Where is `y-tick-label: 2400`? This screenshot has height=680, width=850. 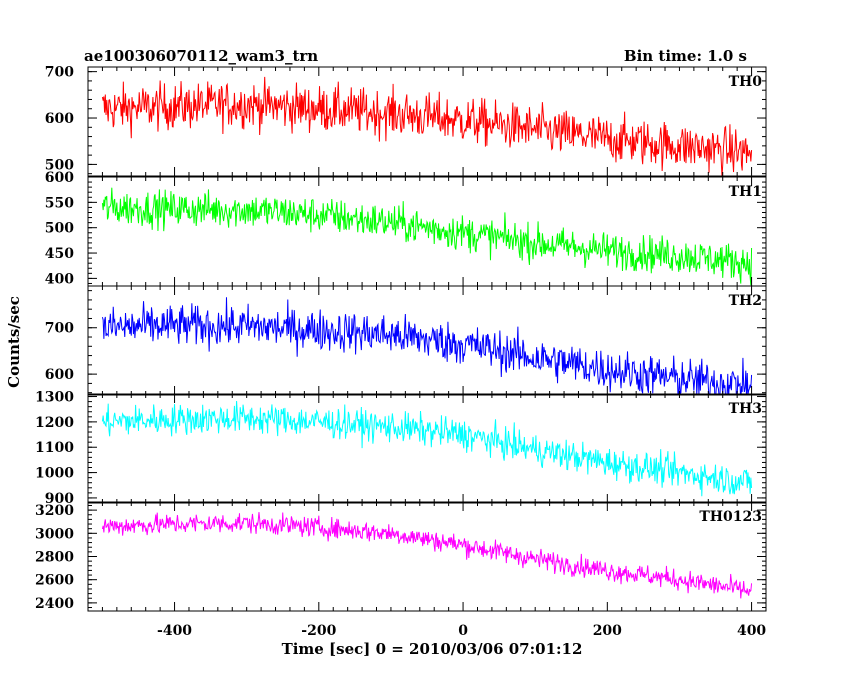
y-tick-label: 2400 is located at coordinates (54, 604).